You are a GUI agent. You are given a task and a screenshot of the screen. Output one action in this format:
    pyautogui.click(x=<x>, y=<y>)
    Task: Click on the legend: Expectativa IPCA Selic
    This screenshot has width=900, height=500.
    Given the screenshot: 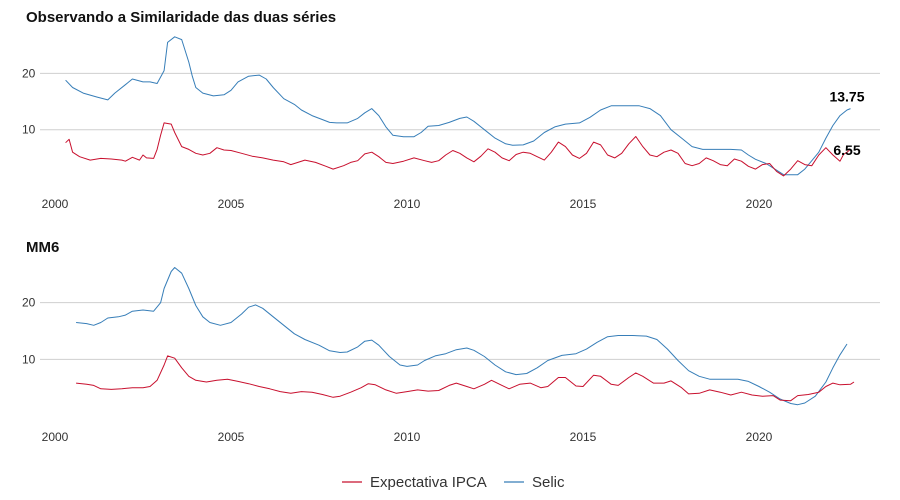 What is the action you would take?
    pyautogui.click(x=453, y=482)
    